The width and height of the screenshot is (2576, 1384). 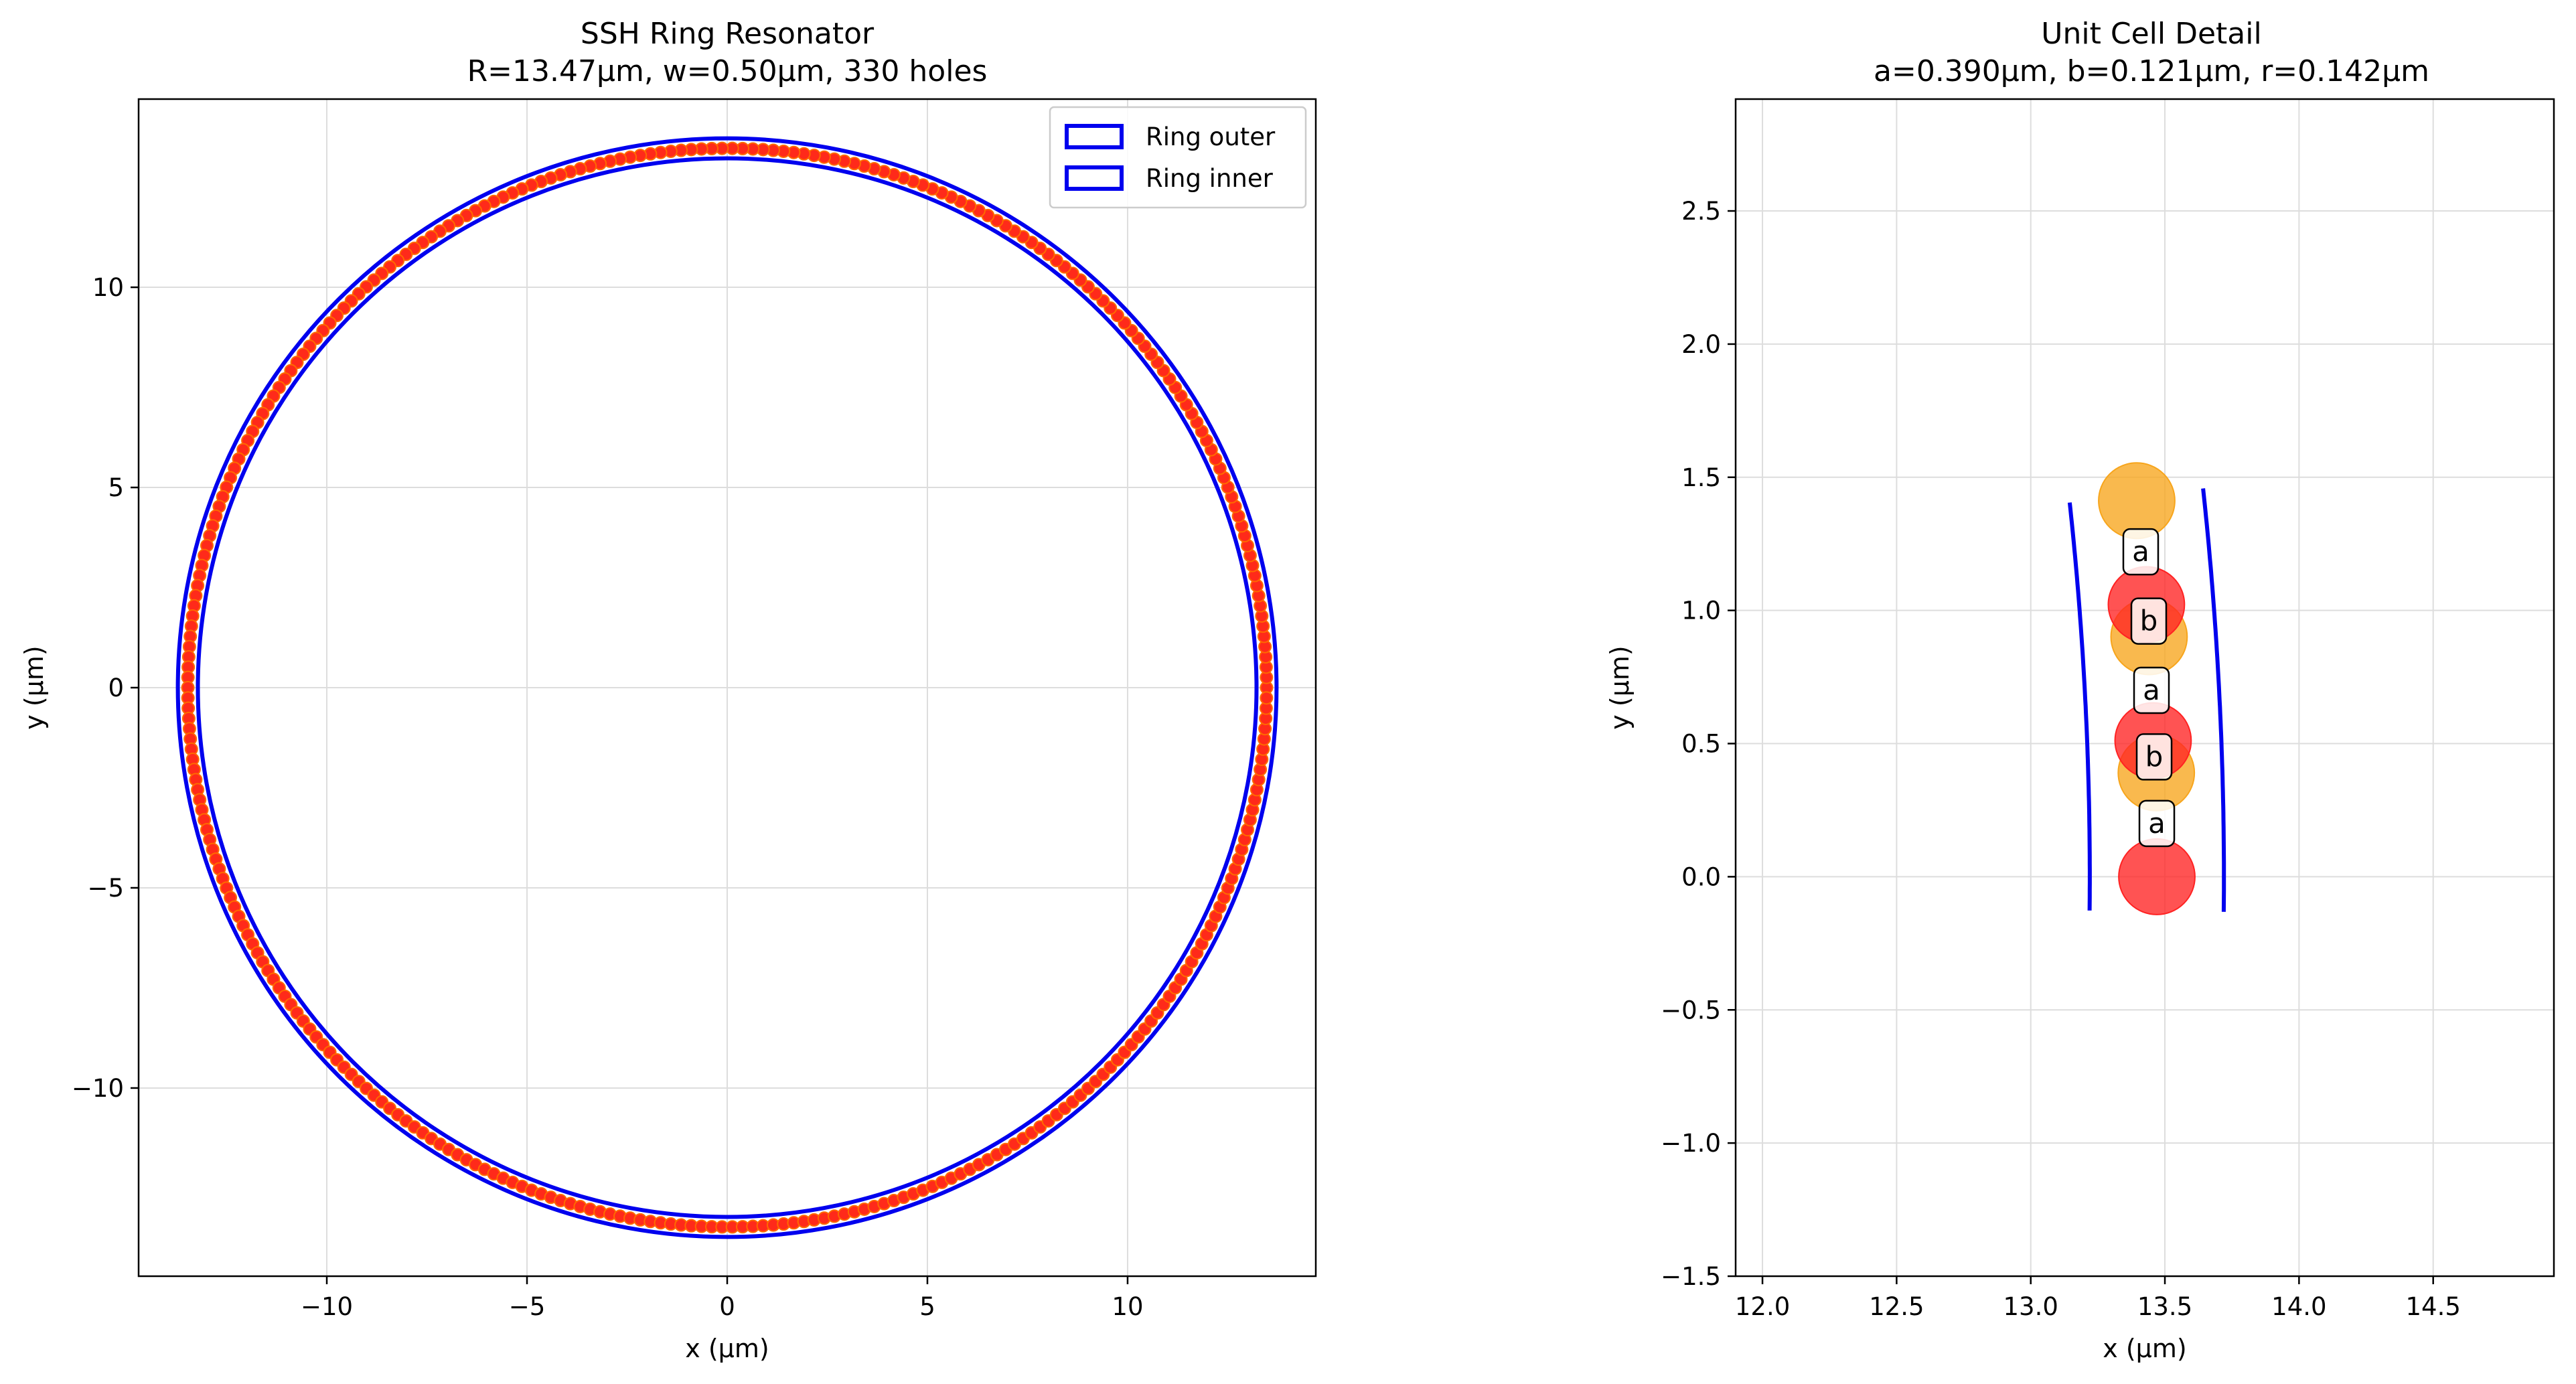 I want to click on unit-cell-y-tick-label: −1.5, so click(x=1691, y=1276).